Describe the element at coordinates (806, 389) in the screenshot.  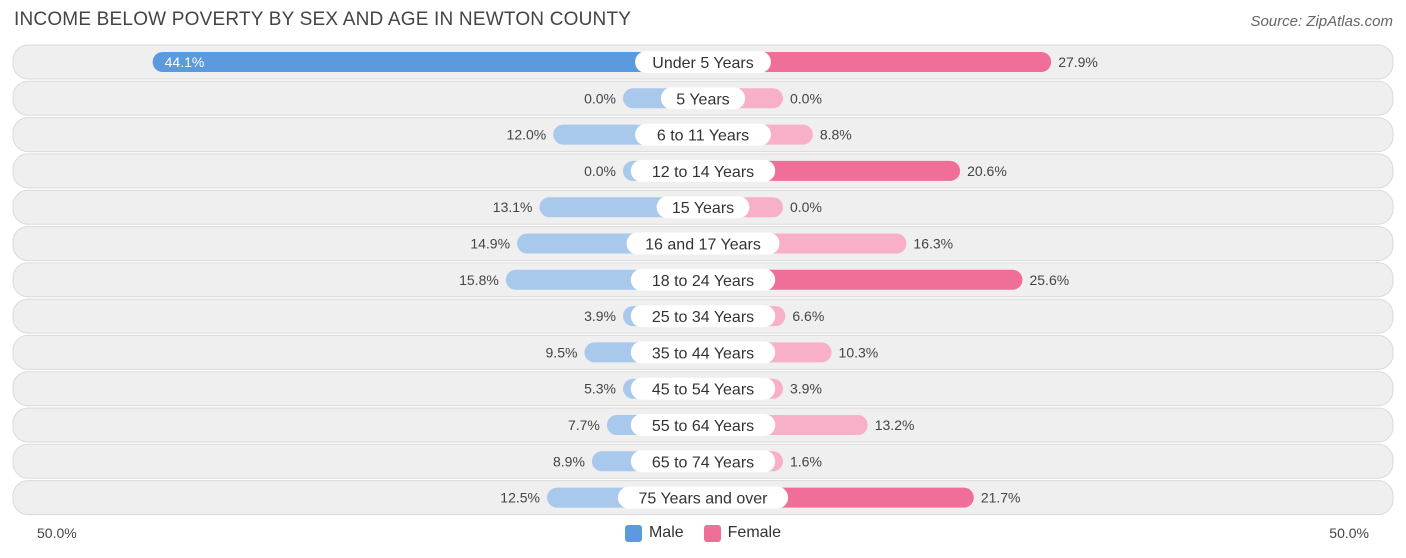
I see `female-value-label: 3.9%` at that location.